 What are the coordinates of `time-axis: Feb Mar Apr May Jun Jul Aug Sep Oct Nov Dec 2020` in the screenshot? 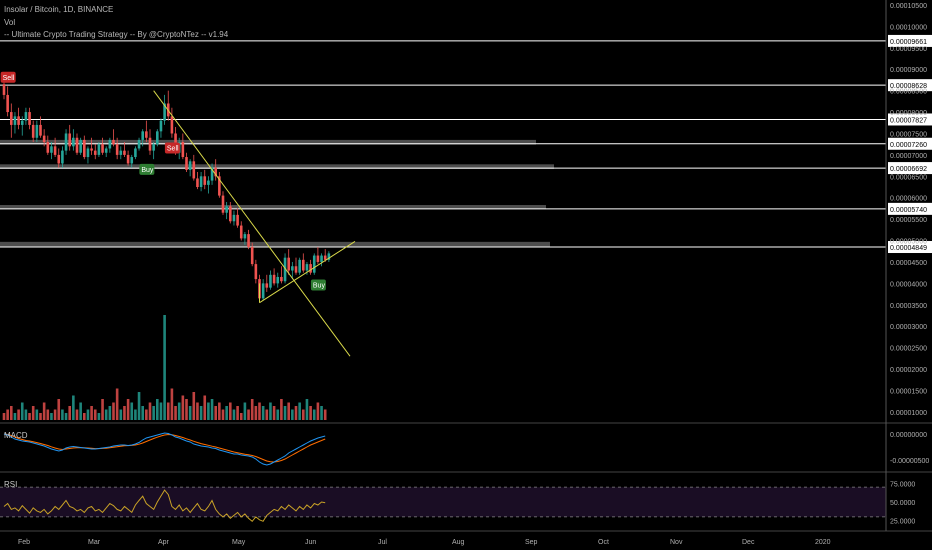 It's located at (424, 542).